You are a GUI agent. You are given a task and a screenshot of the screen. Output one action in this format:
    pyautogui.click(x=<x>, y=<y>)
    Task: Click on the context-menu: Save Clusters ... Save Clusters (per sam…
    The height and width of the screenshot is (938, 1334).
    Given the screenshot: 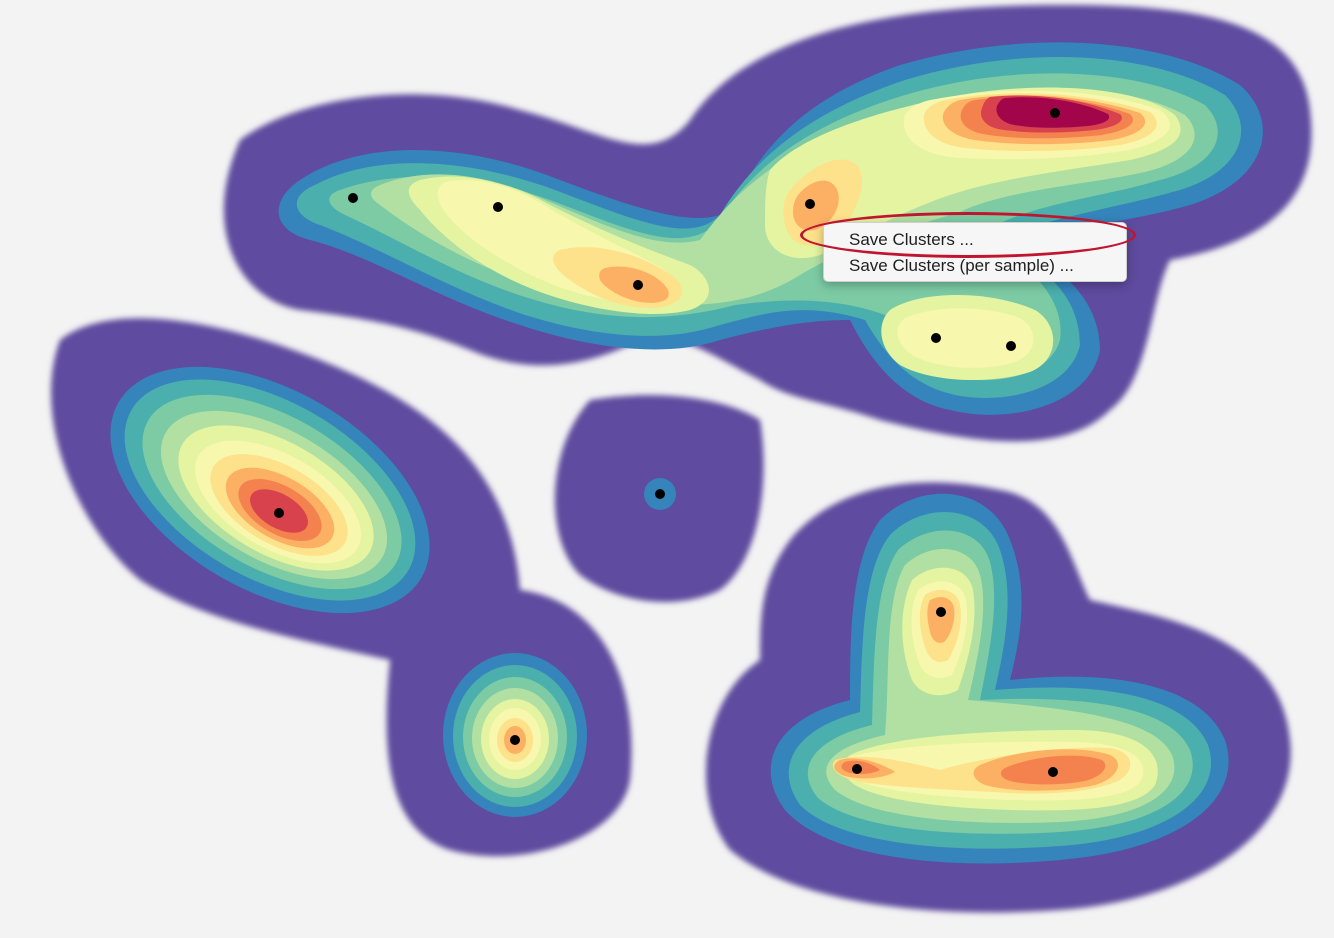 What is the action you would take?
    pyautogui.click(x=975, y=252)
    